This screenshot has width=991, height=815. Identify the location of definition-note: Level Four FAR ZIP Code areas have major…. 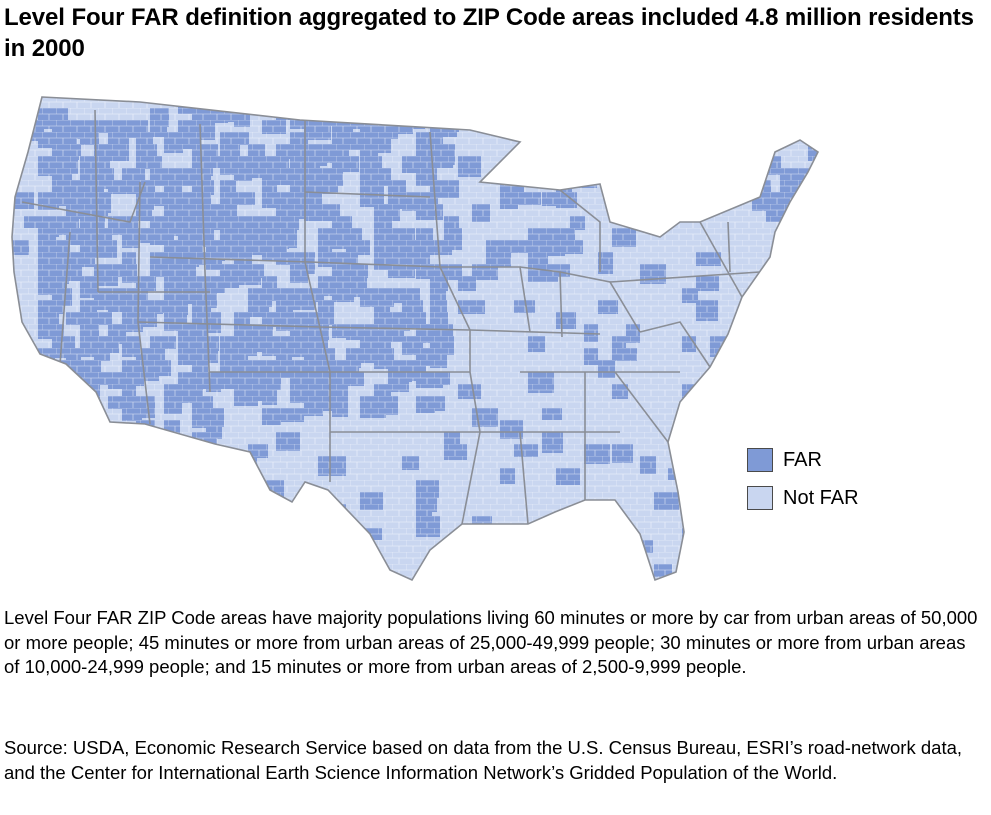
(491, 642).